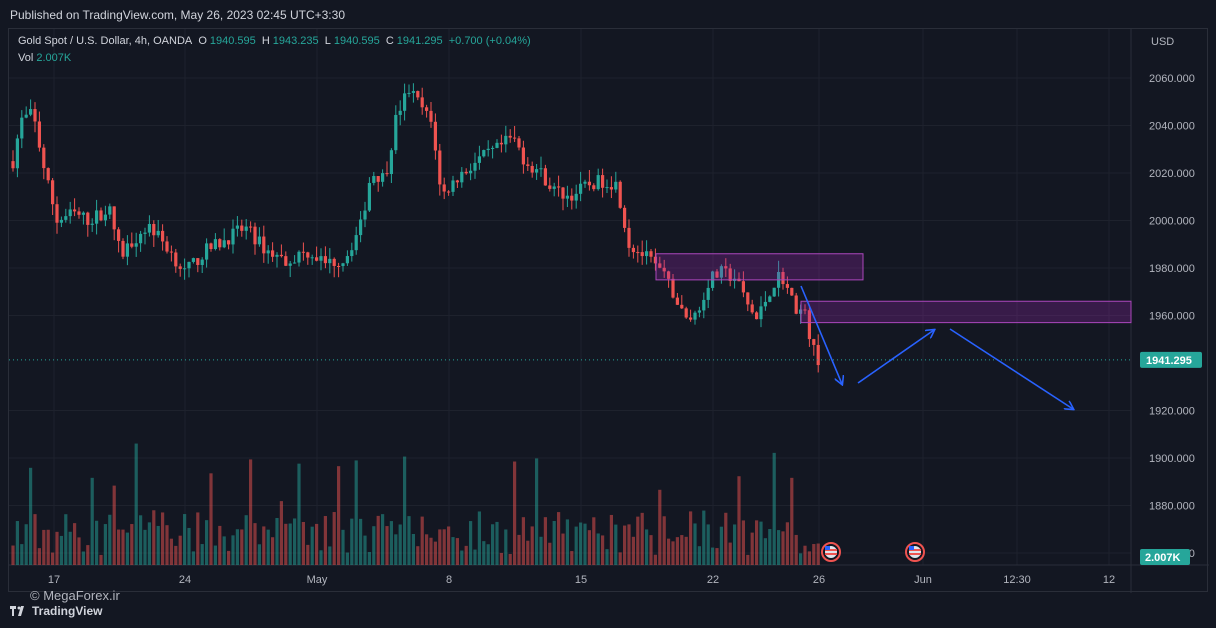  Describe the element at coordinates (1172, 317) in the screenshot. I see `price-tick-label: 1960.000` at that location.